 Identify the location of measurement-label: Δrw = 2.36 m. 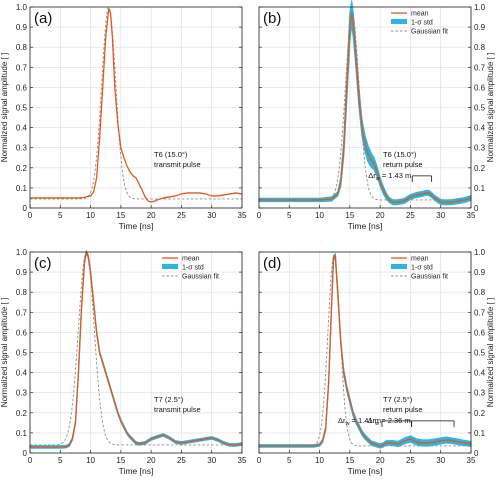
(389, 421).